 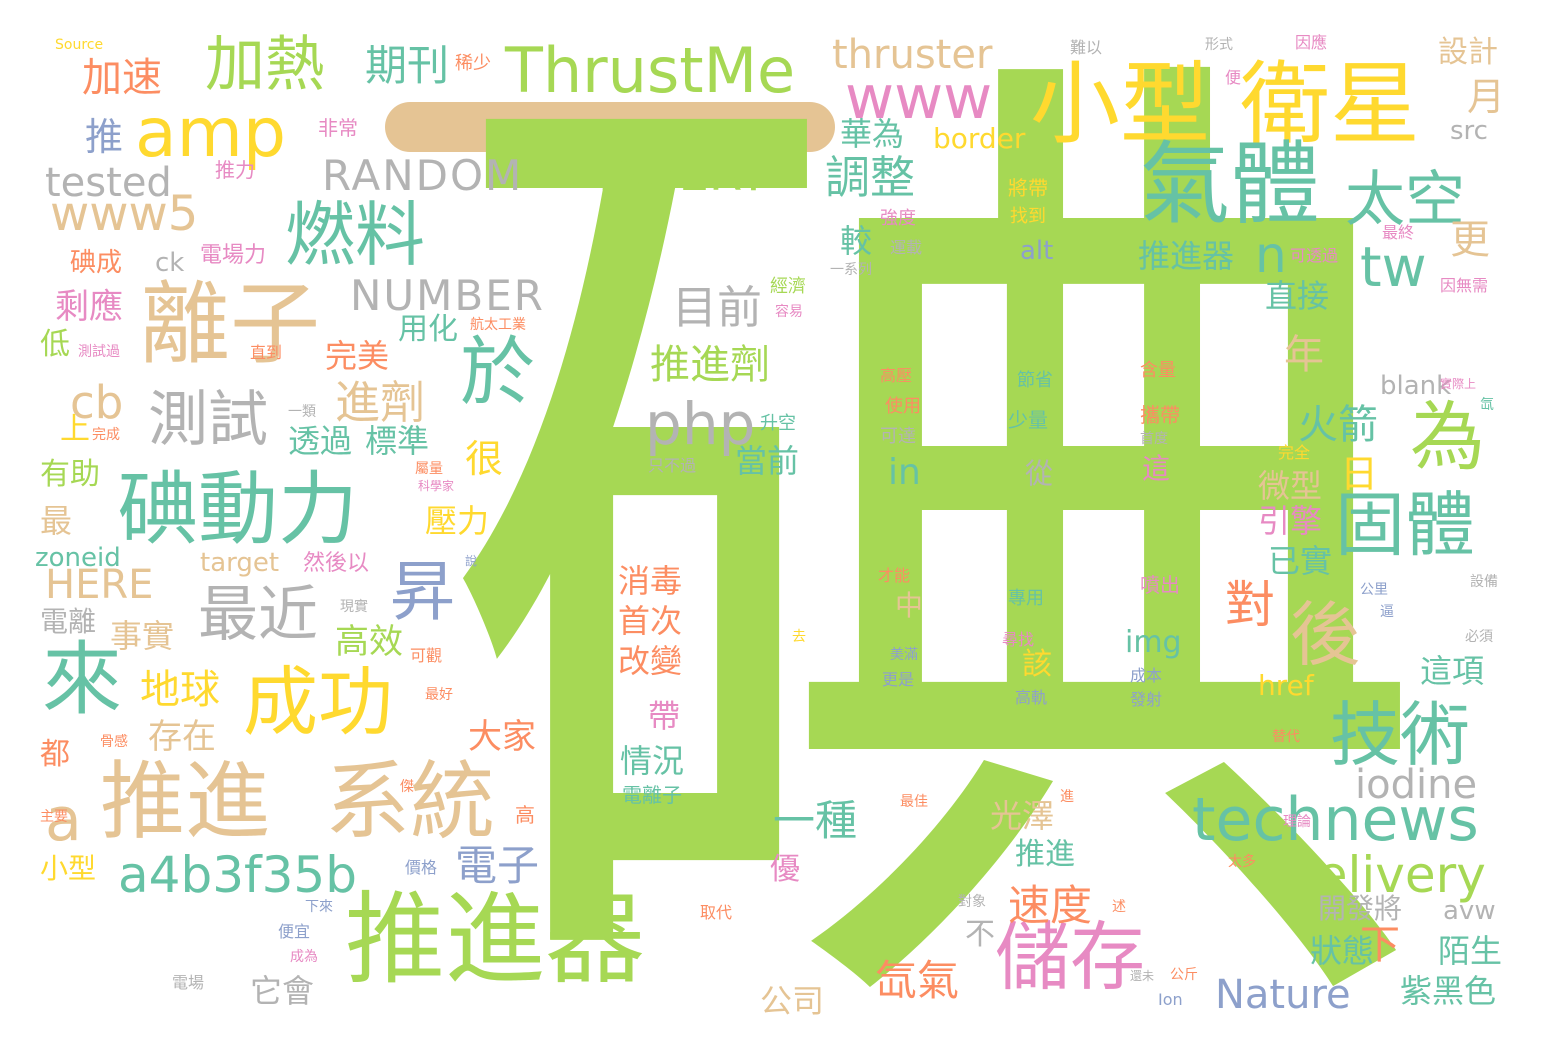 What do you see at coordinates (185, 802) in the screenshot?
I see `cloud-word: 推進` at bounding box center [185, 802].